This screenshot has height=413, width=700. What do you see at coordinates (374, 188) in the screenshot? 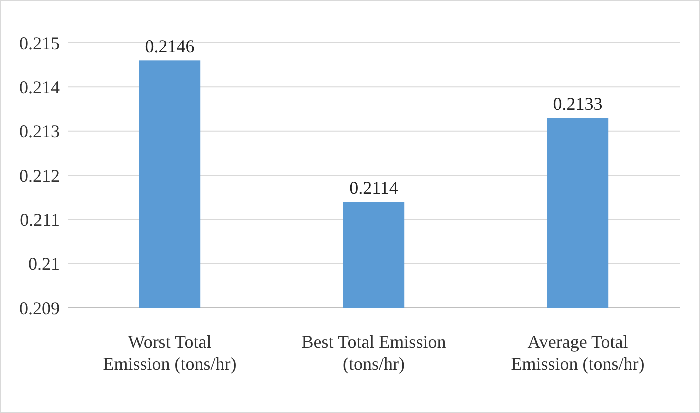
I see `data-label: 0.2114` at bounding box center [374, 188].